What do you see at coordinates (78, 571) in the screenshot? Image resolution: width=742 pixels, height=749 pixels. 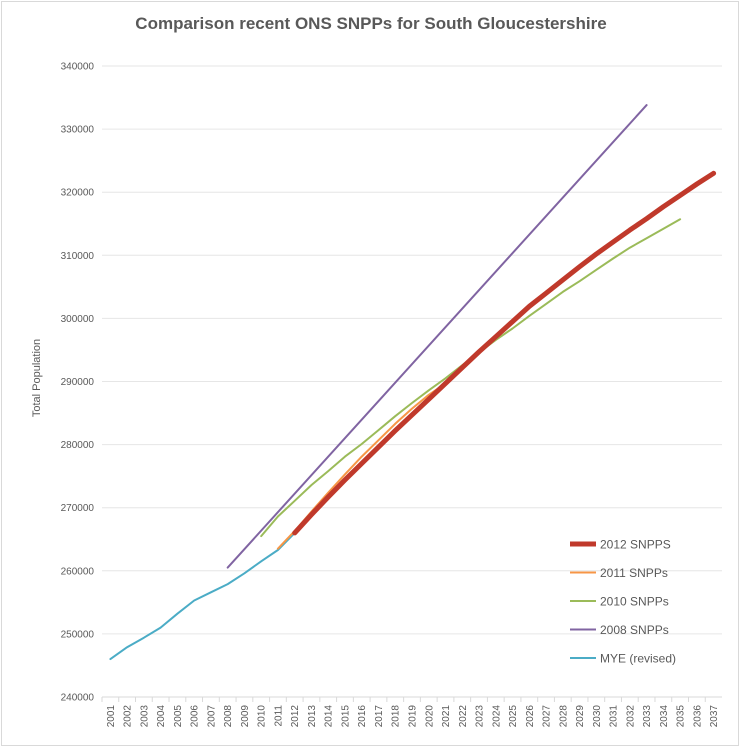 I see `y-tick-label: 260000` at bounding box center [78, 571].